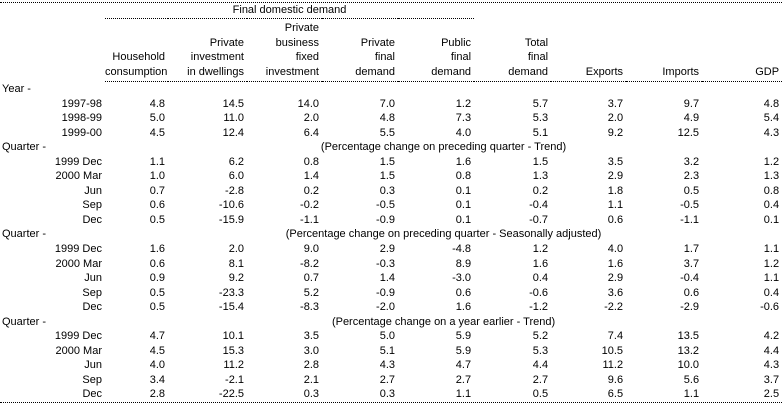 This screenshot has height=411, width=782. Describe the element at coordinates (231, 394) in the screenshot. I see `value-cell: -22.5` at that location.